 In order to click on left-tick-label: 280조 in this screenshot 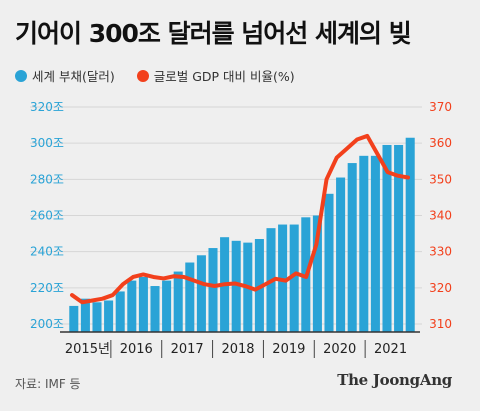, I will do `click(47, 179)`.